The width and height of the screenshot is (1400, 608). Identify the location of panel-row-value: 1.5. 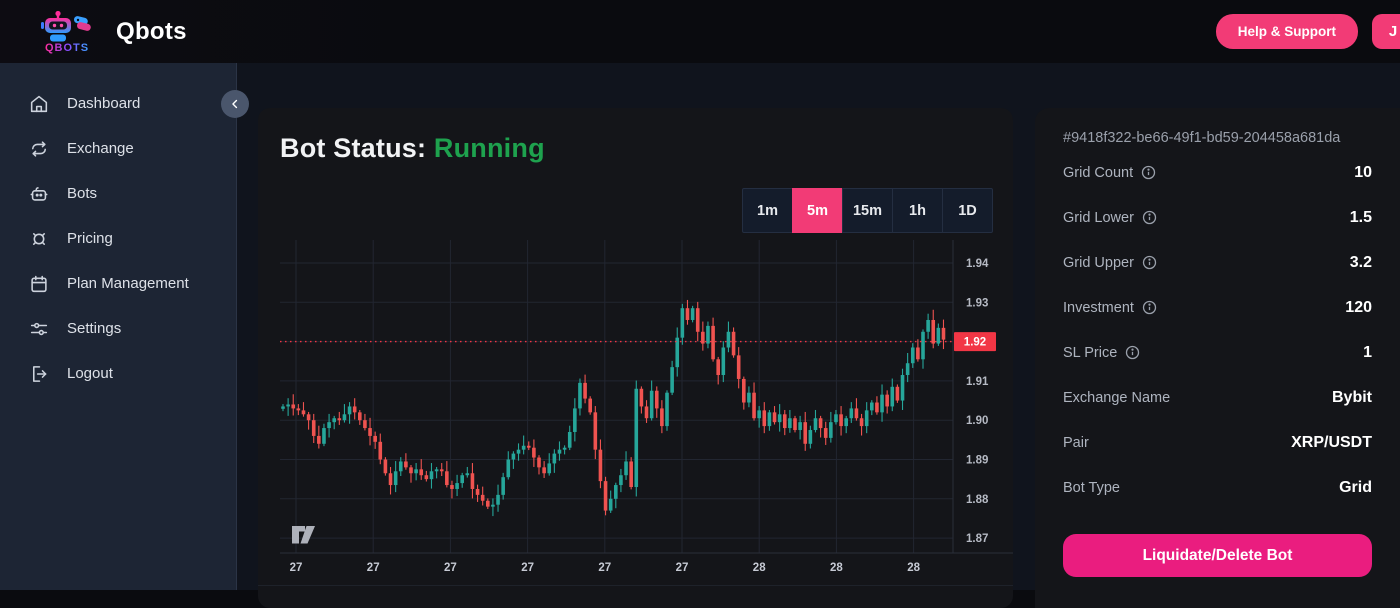
(1360, 217).